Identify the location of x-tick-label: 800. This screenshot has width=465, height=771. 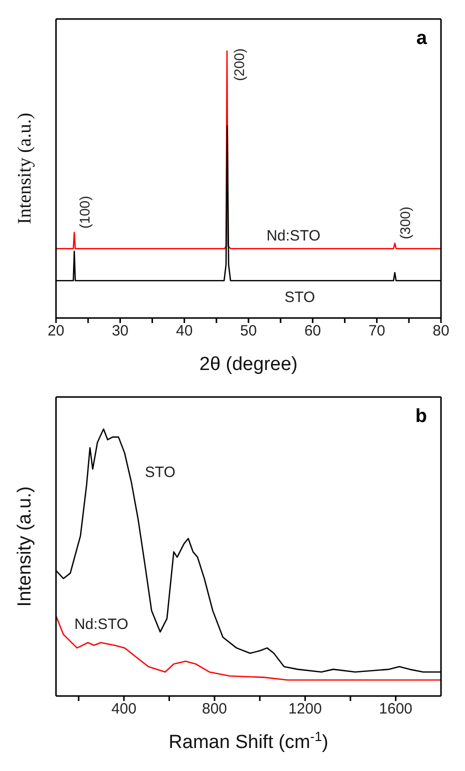
(215, 709).